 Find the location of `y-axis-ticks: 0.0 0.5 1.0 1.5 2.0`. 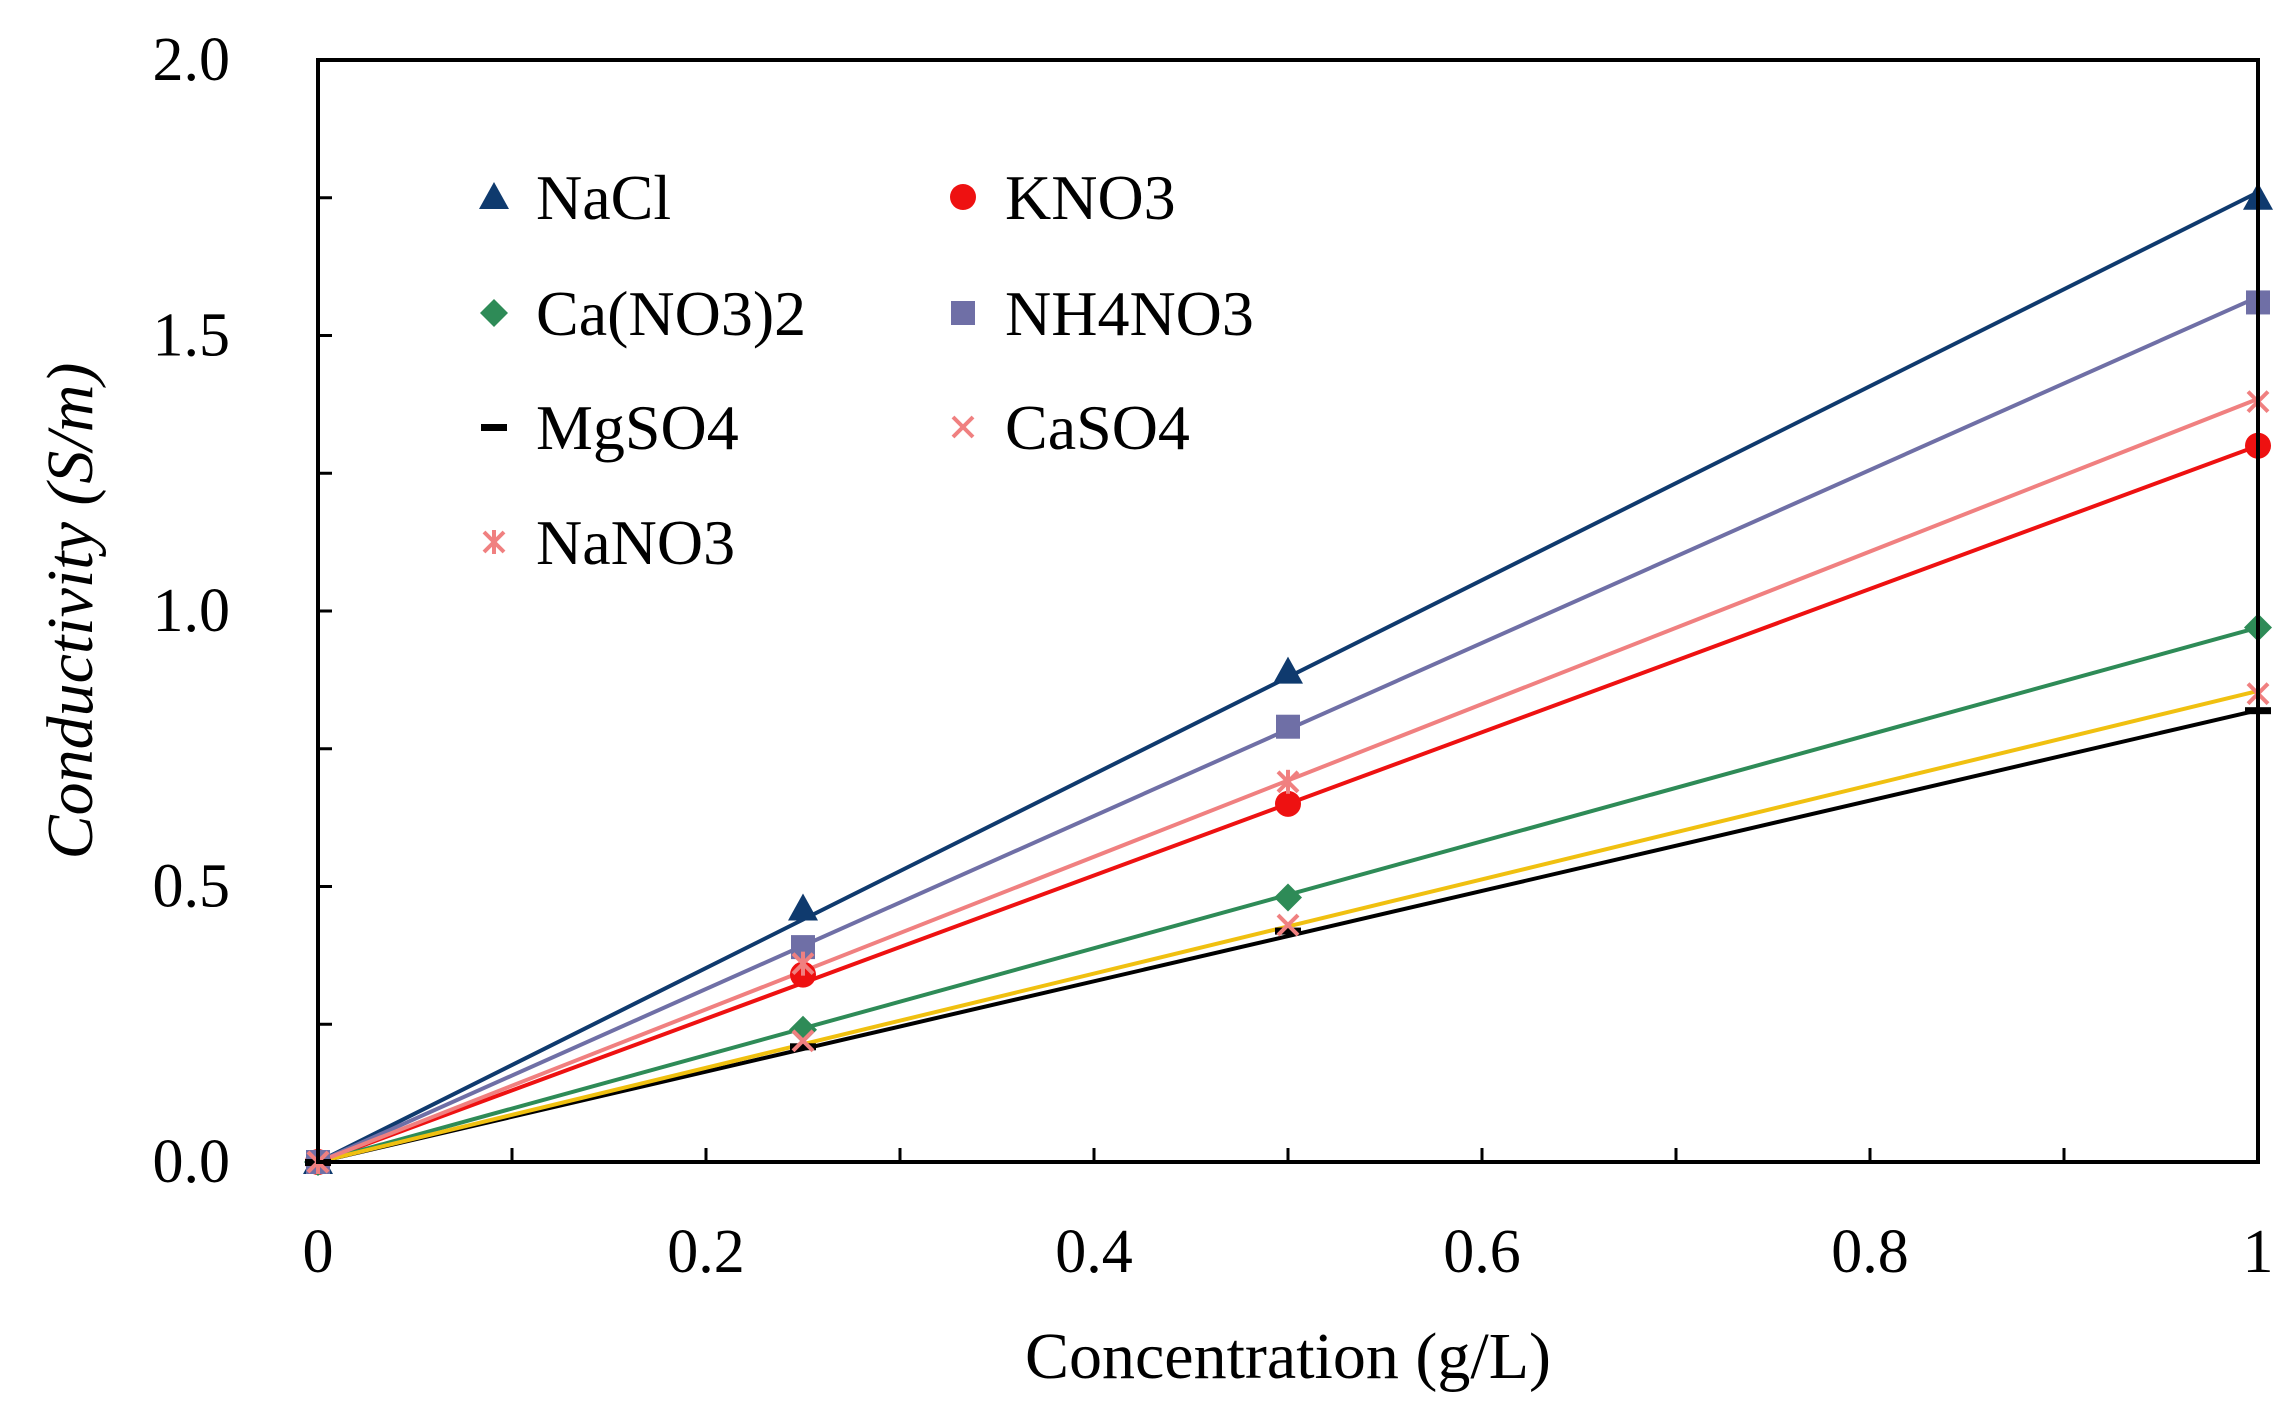

y-axis-ticks: 0.0 0.5 1.0 1.5 2.0 is located at coordinates (242, 611).